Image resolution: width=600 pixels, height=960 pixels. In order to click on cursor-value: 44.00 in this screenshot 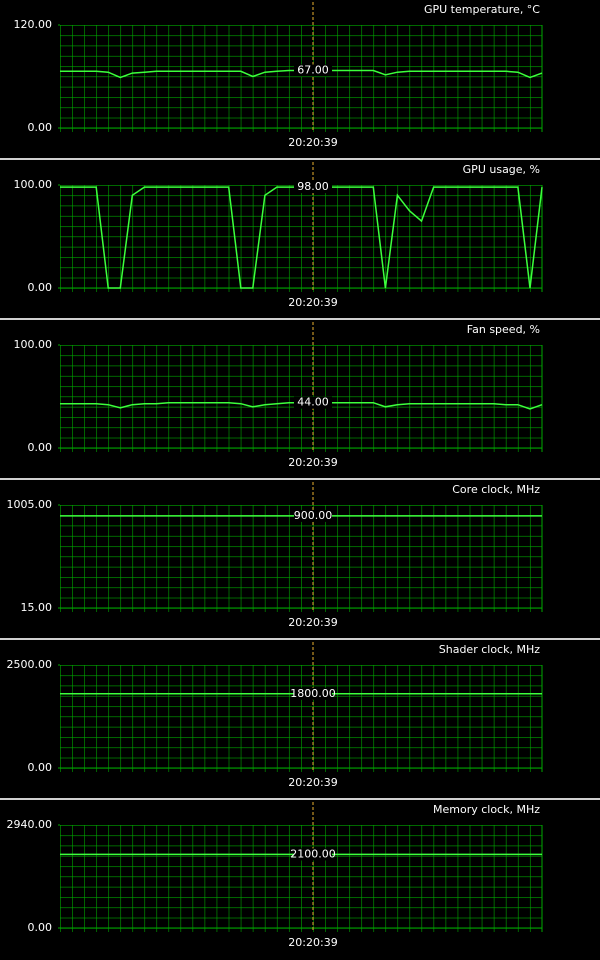, I will do `click(313, 402)`.